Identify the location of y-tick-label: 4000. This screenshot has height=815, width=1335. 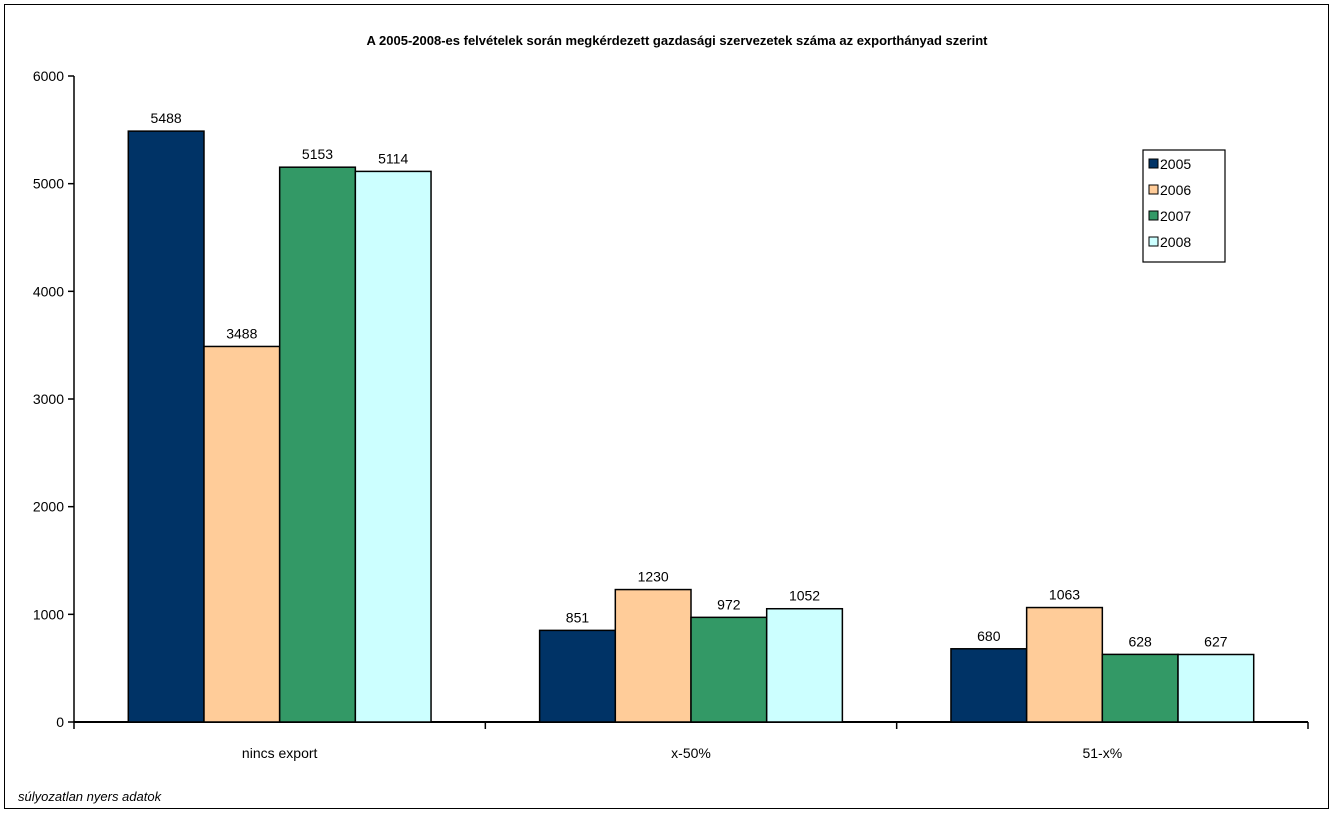
(48, 291).